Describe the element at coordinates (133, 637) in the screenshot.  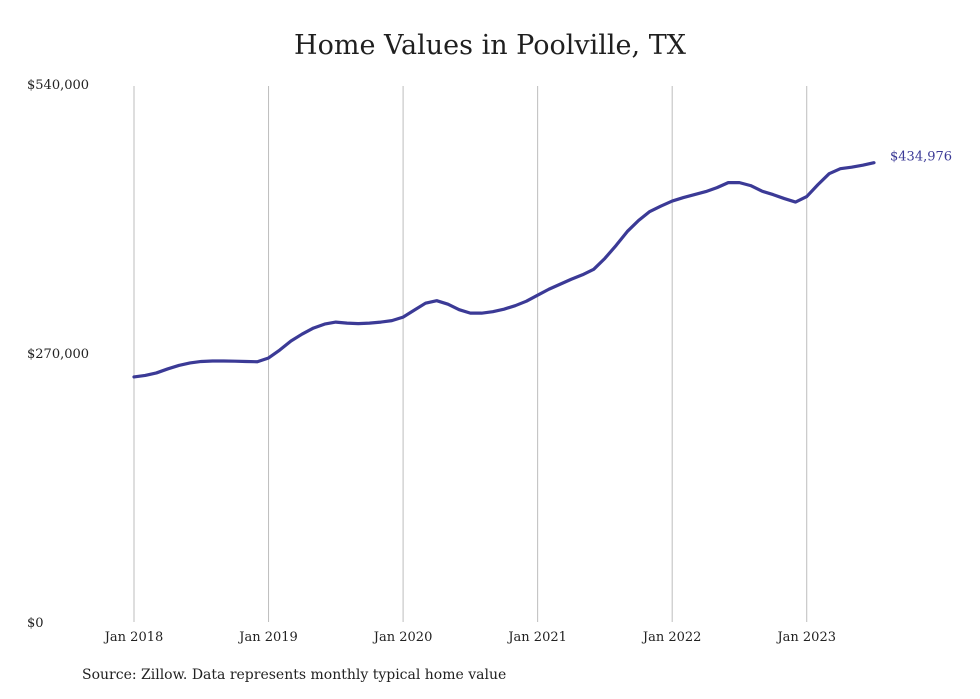
I see `x-tick-label: Jan 2018` at that location.